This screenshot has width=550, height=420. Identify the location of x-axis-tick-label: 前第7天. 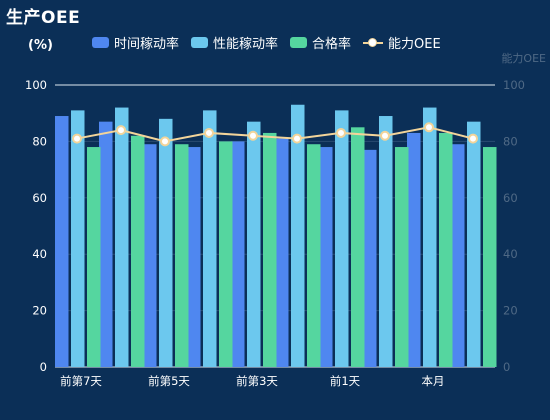
(81, 381).